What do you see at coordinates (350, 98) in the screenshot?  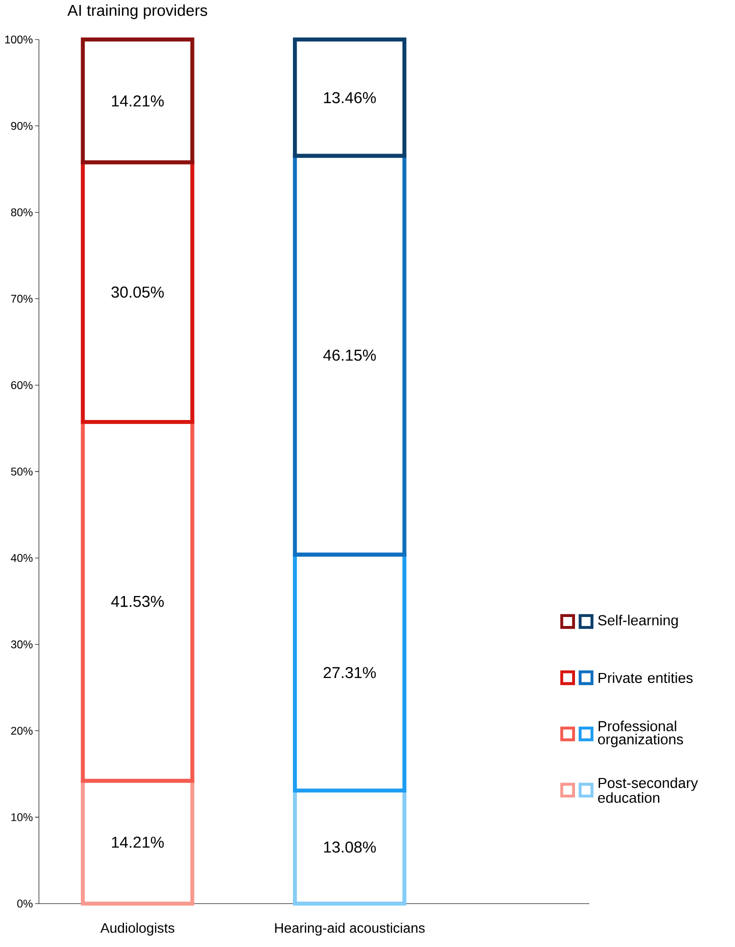 I see `data-label: 13.46%` at bounding box center [350, 98].